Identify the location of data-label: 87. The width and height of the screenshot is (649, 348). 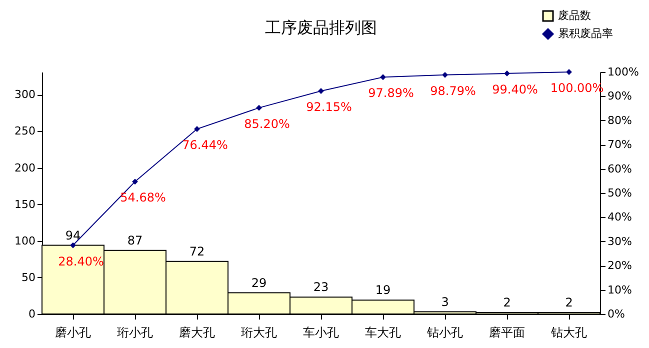
(135, 240).